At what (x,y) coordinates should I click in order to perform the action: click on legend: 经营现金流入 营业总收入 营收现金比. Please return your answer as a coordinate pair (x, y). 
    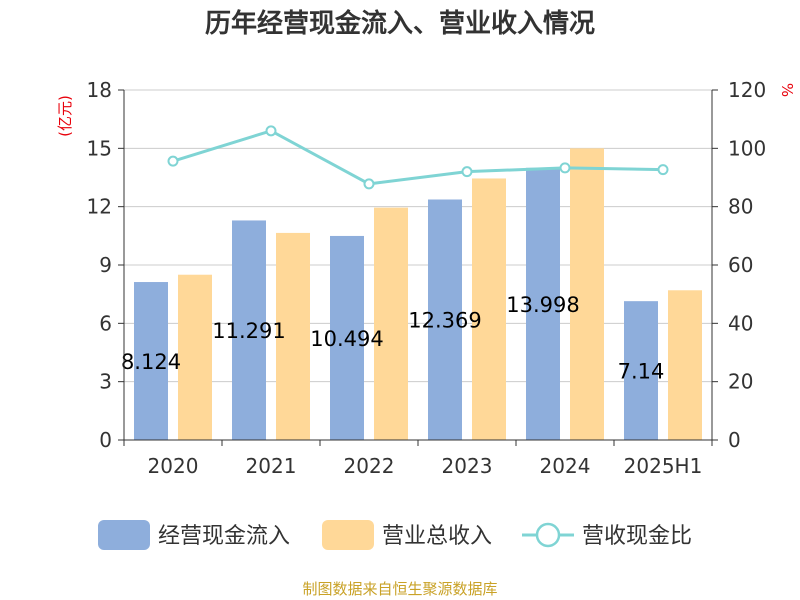
    Looking at the image, I should click on (395, 535).